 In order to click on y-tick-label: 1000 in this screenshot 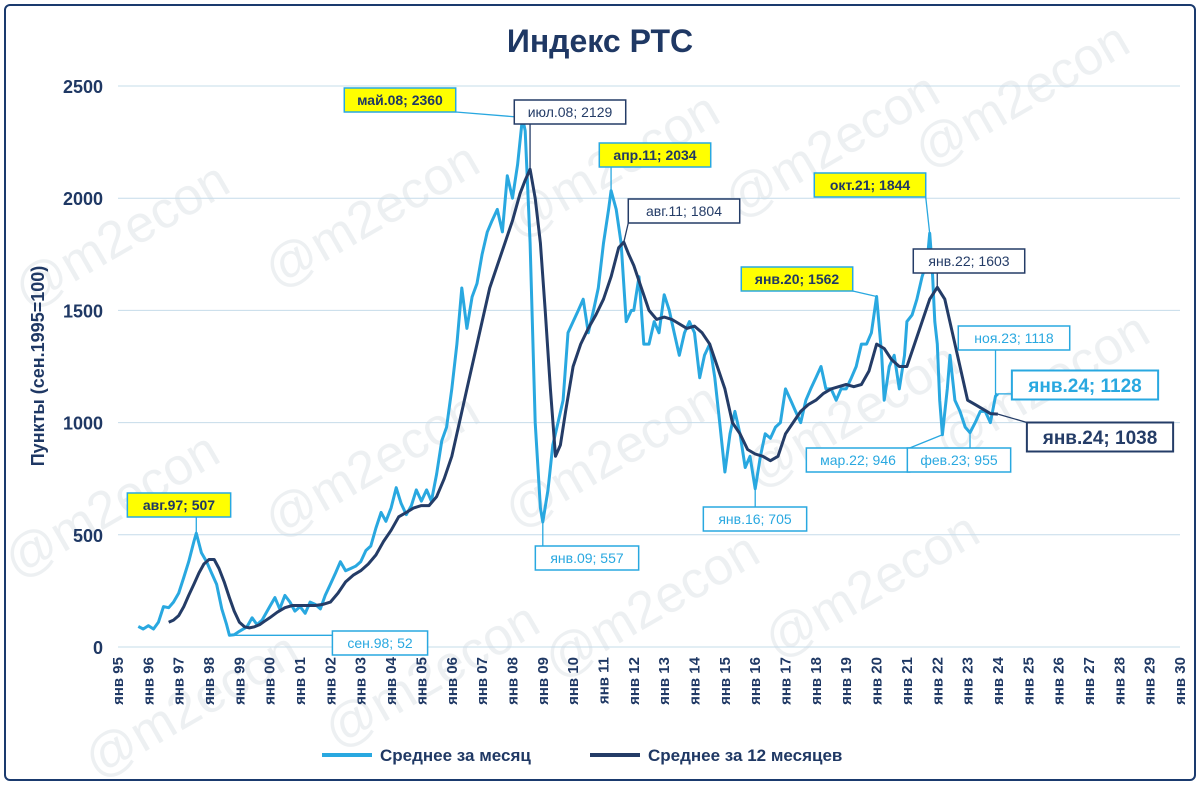, I will do `click(83, 424)`.